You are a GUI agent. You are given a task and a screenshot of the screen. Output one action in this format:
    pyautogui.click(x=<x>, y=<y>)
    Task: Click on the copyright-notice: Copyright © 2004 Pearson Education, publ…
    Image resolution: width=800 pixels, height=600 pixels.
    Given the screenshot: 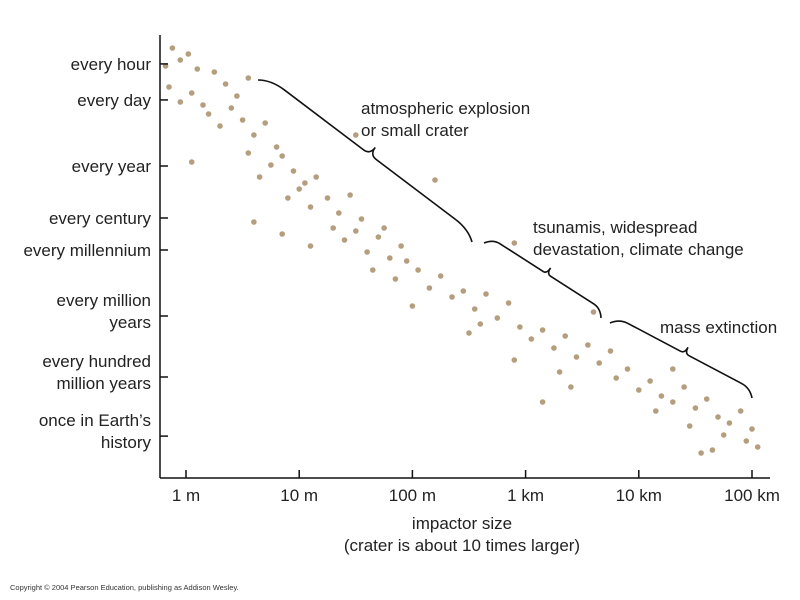 What is the action you would take?
    pyautogui.click(x=124, y=587)
    